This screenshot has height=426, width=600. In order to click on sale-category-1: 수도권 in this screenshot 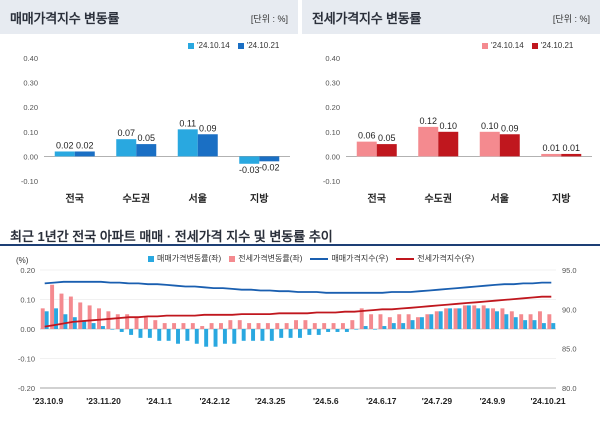, I will do `click(136, 199)`.